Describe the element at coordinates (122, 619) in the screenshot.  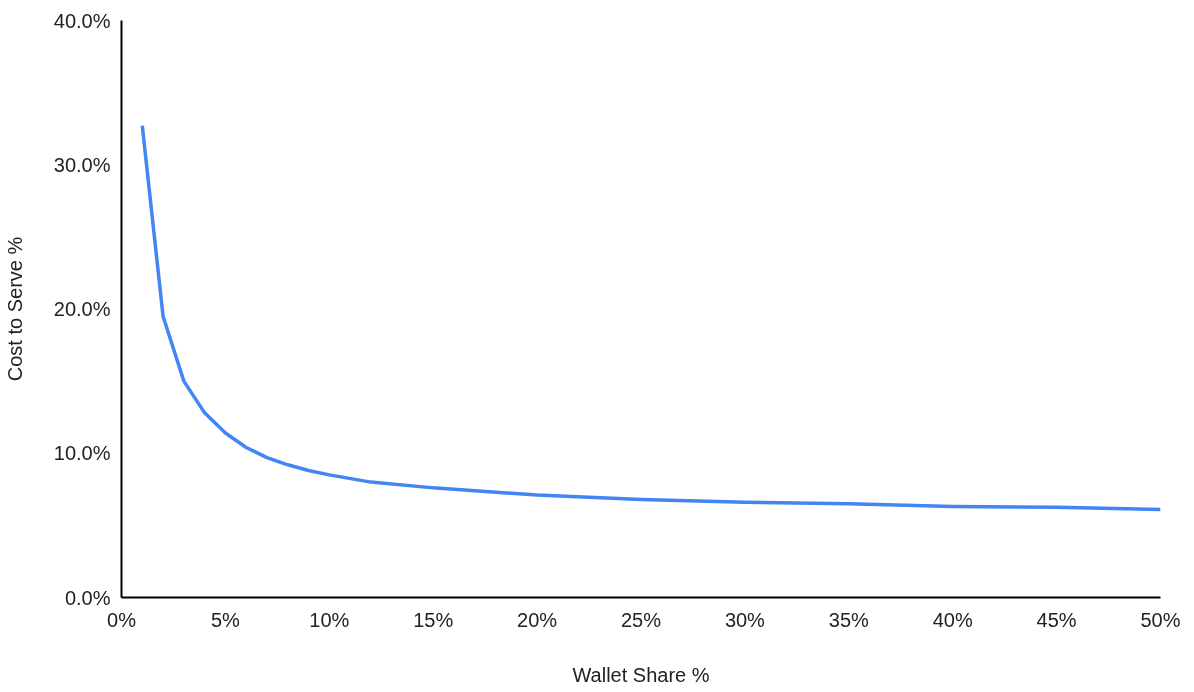
I see `x-tick-label: 0%` at that location.